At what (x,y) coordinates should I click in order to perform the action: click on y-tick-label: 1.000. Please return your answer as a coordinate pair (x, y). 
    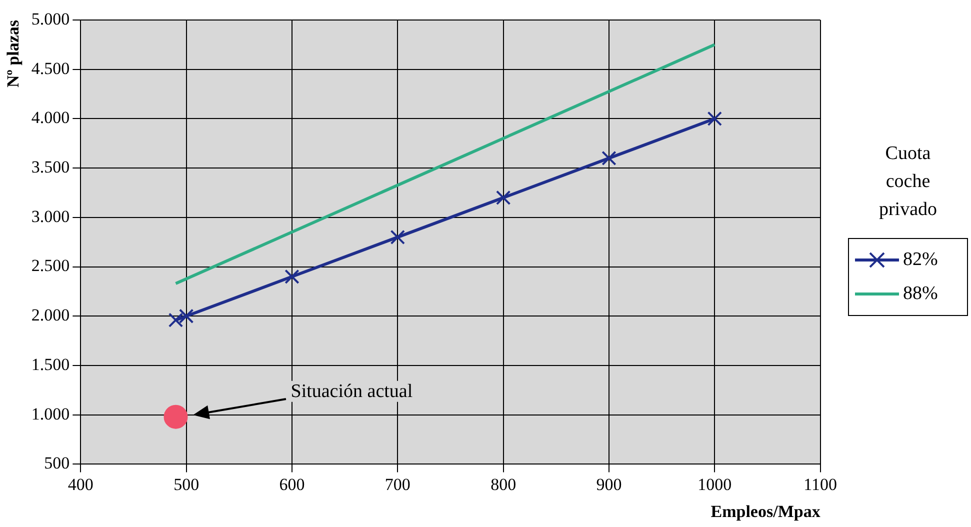
    Looking at the image, I should click on (50, 414).